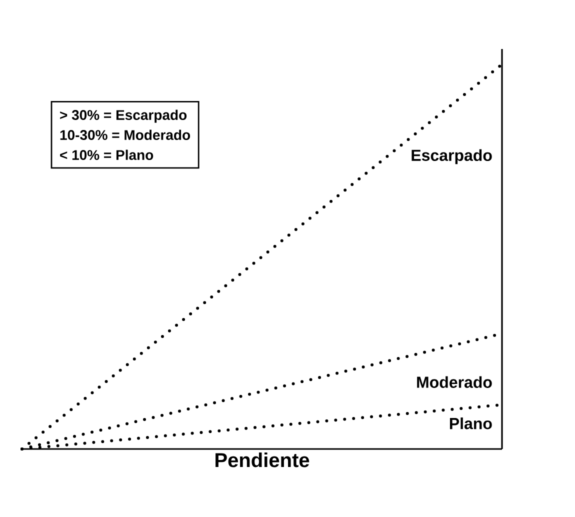  Describe the element at coordinates (125, 135) in the screenshot. I see `annotation: 10-30% = Moderado` at that location.